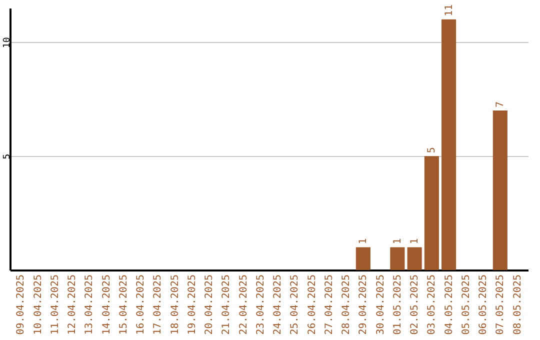 The image size is (540, 340). What do you see at coordinates (141, 304) in the screenshot?
I see `x-tick-label: 16.04.2025` at bounding box center [141, 304].